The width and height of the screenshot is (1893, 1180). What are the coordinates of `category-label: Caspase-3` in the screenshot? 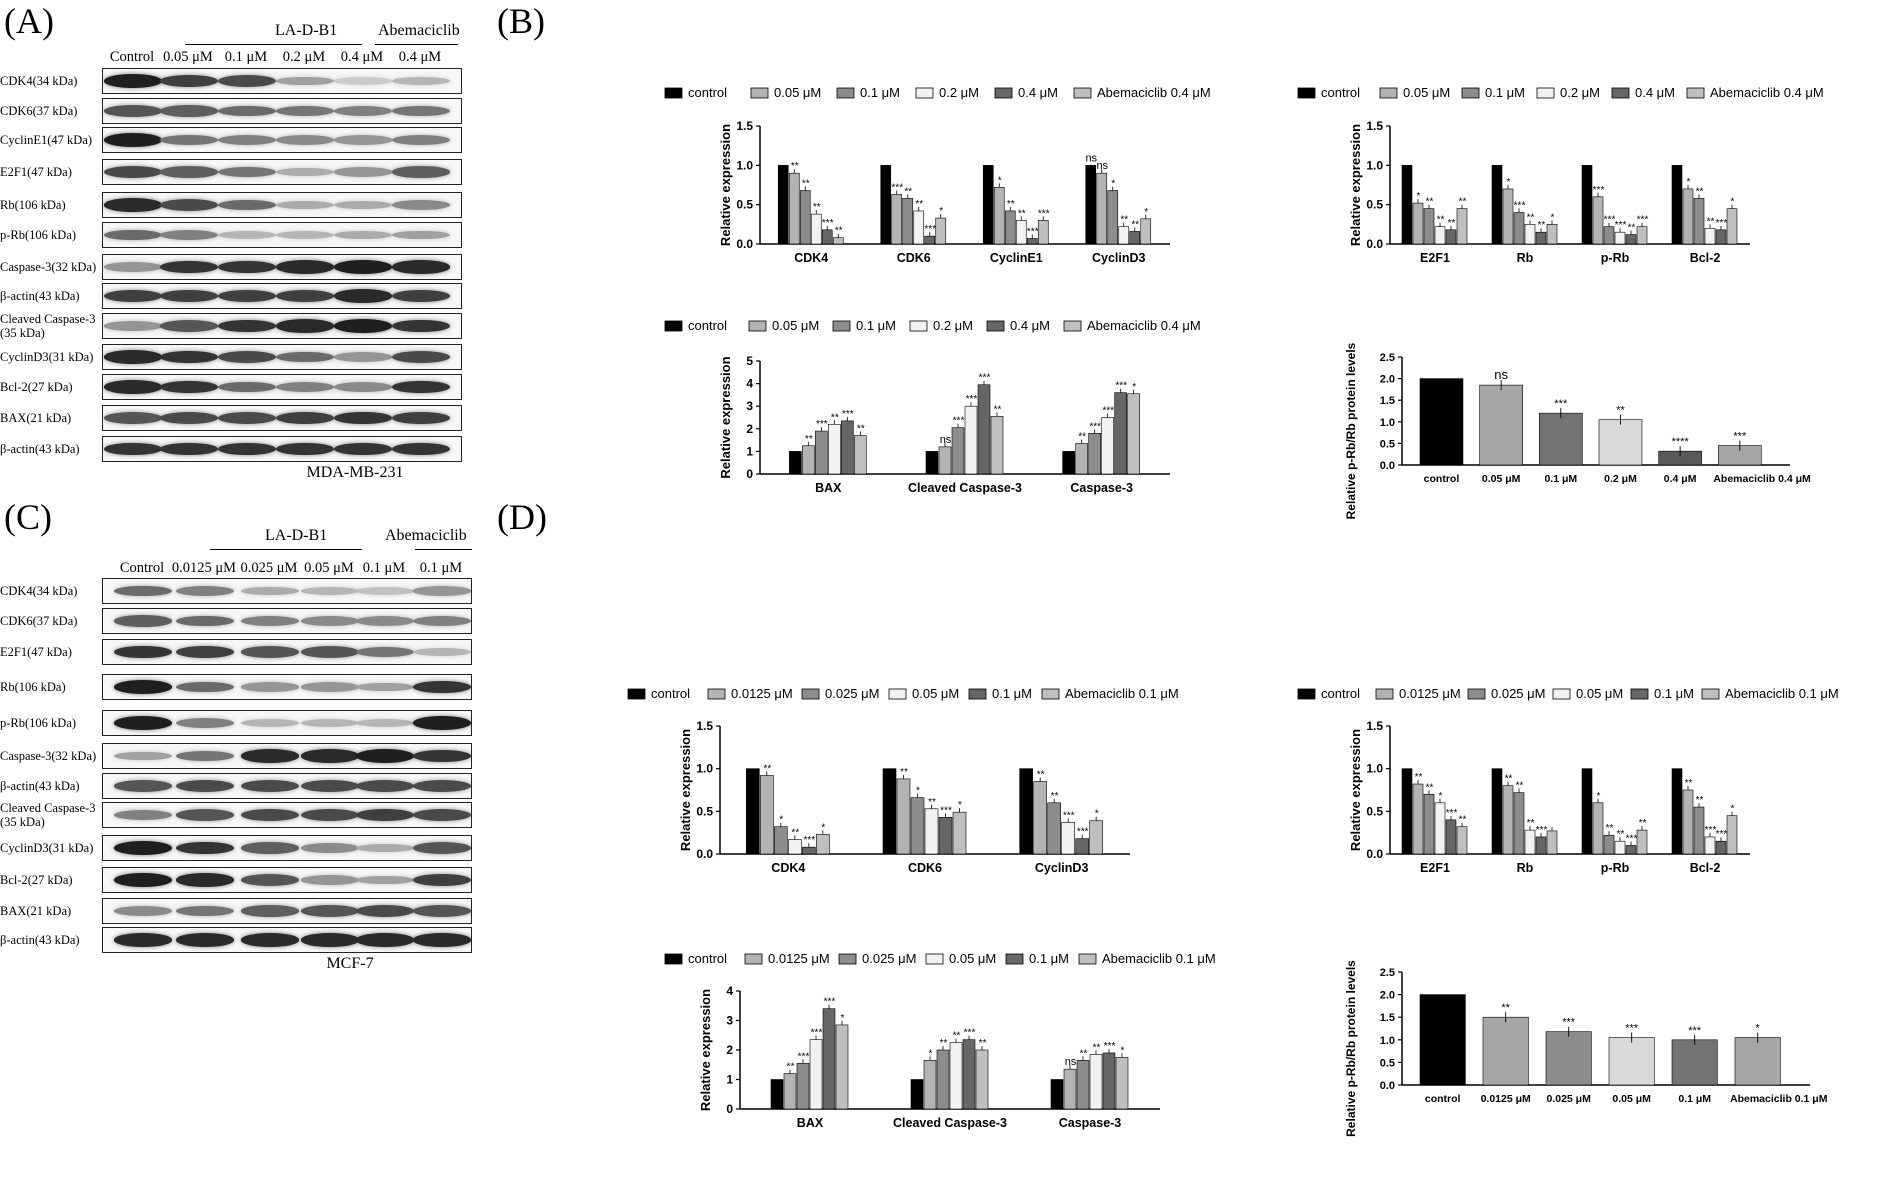 It's located at (1101, 488).